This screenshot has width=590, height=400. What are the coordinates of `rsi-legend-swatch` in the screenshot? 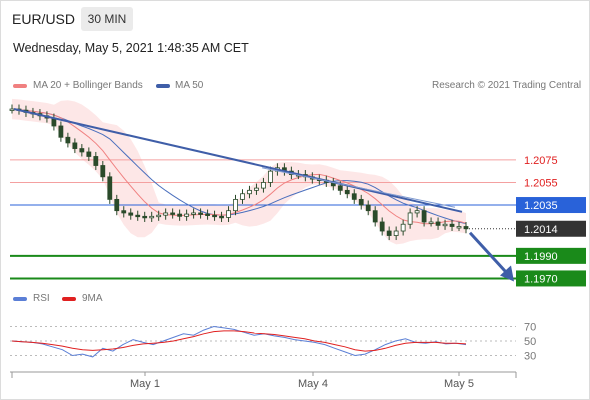 It's located at (20, 299).